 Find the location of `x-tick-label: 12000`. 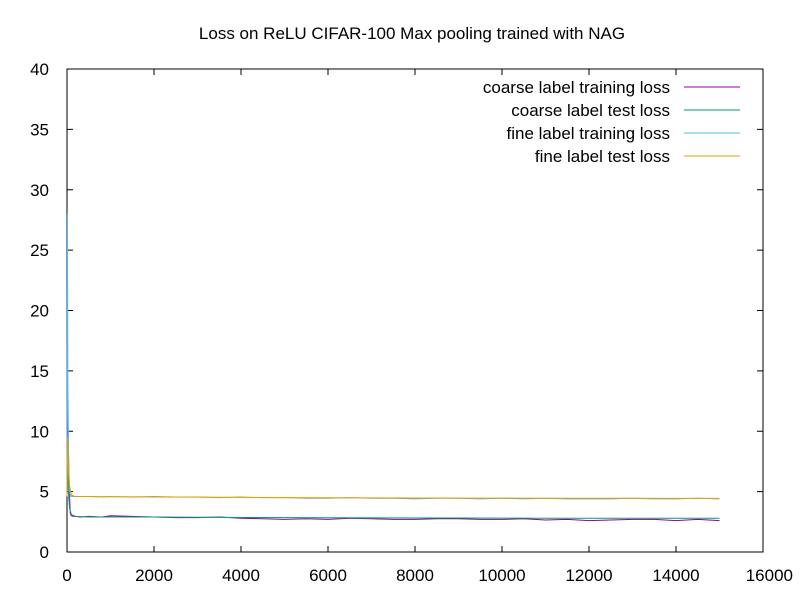

x-tick-label: 12000 is located at coordinates (588, 575).